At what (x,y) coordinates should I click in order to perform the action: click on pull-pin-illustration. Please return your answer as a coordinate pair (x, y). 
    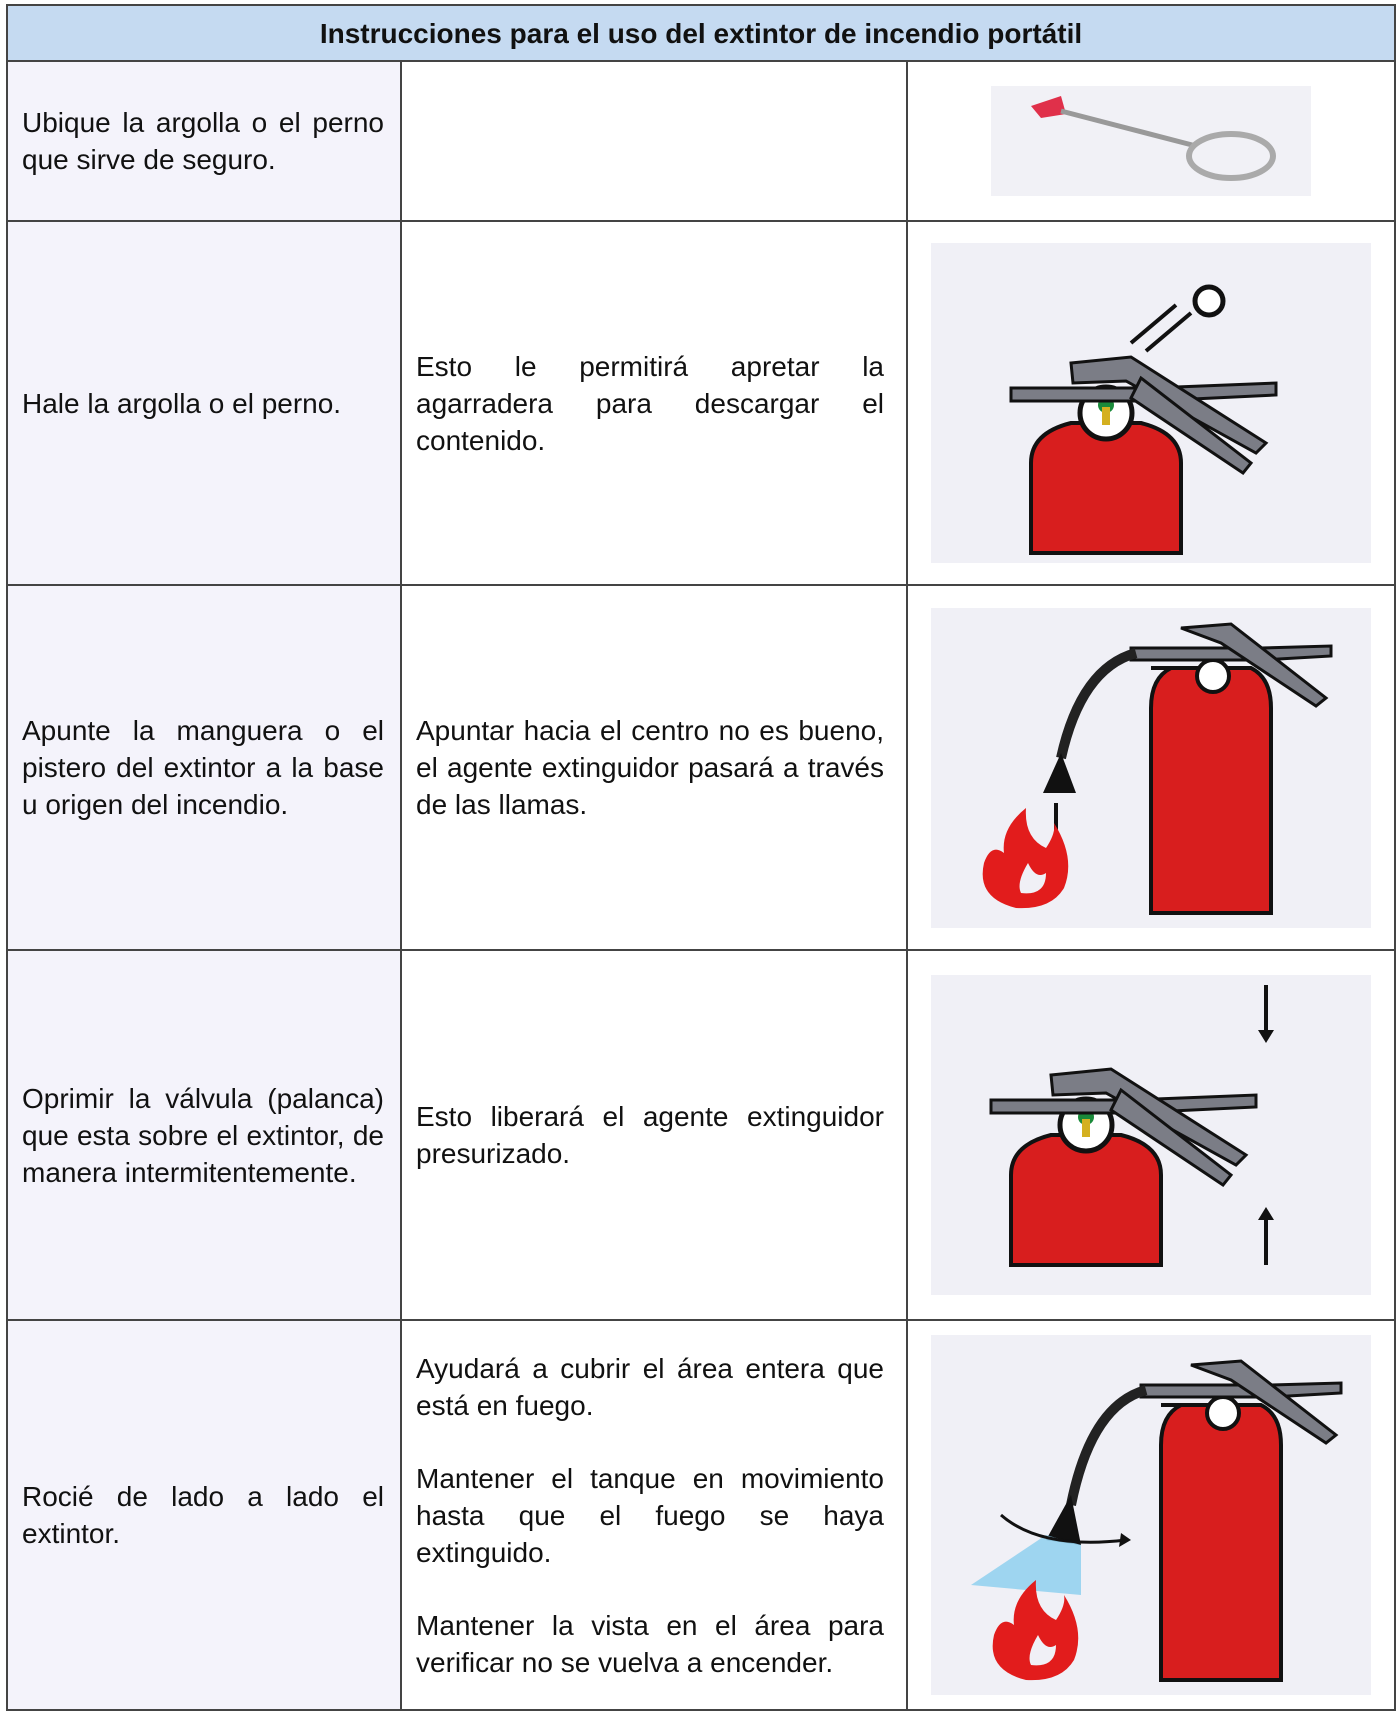
    Looking at the image, I should click on (1151, 403).